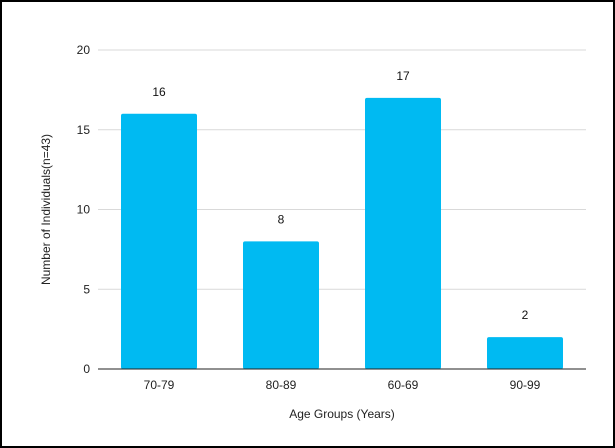  Describe the element at coordinates (86, 289) in the screenshot. I see `y-tick-label: 5` at that location.